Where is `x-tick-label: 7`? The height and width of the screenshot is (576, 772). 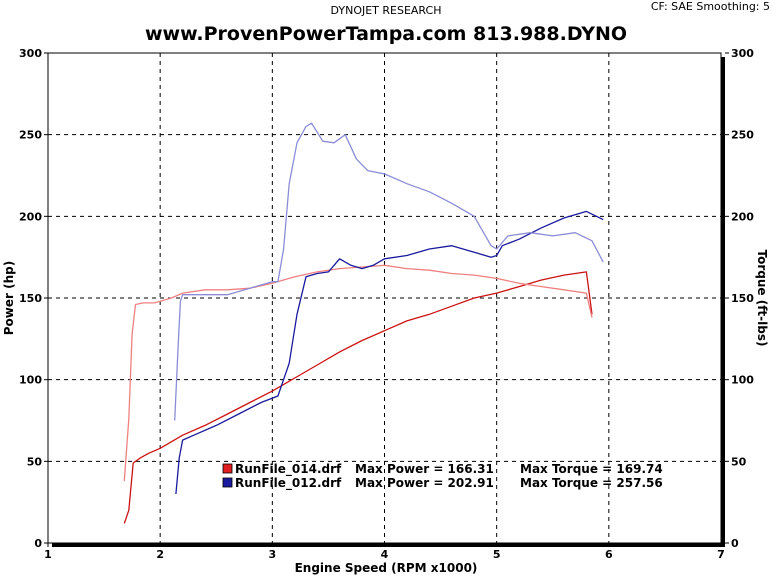
x-tick-label: 7 is located at coordinates (721, 554).